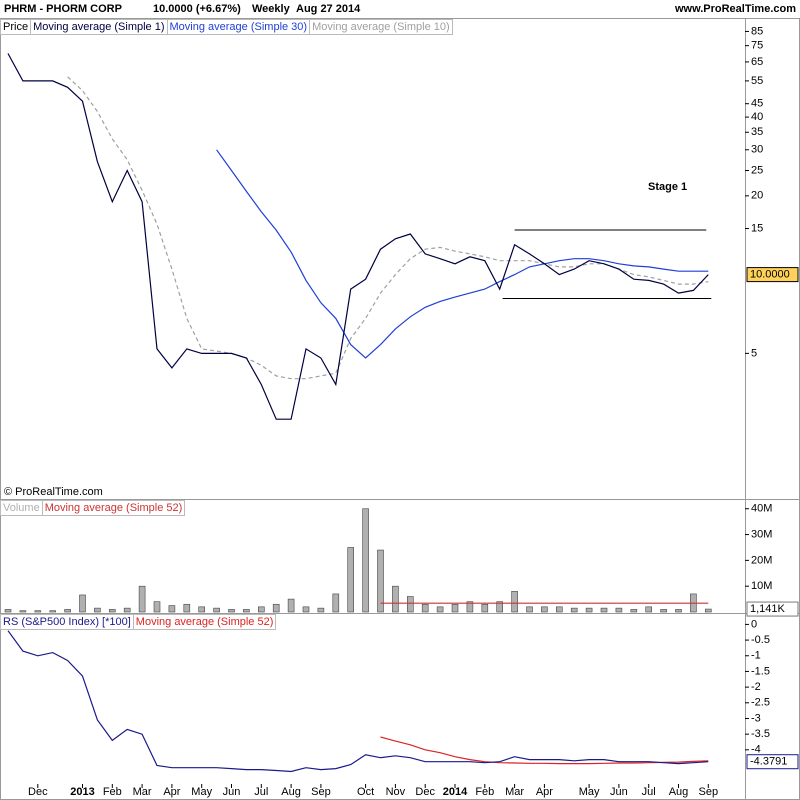 Image resolution: width=800 pixels, height=800 pixels. What do you see at coordinates (239, 27) in the screenshot?
I see `legend-entry: Moving average (Simple 30)` at bounding box center [239, 27].